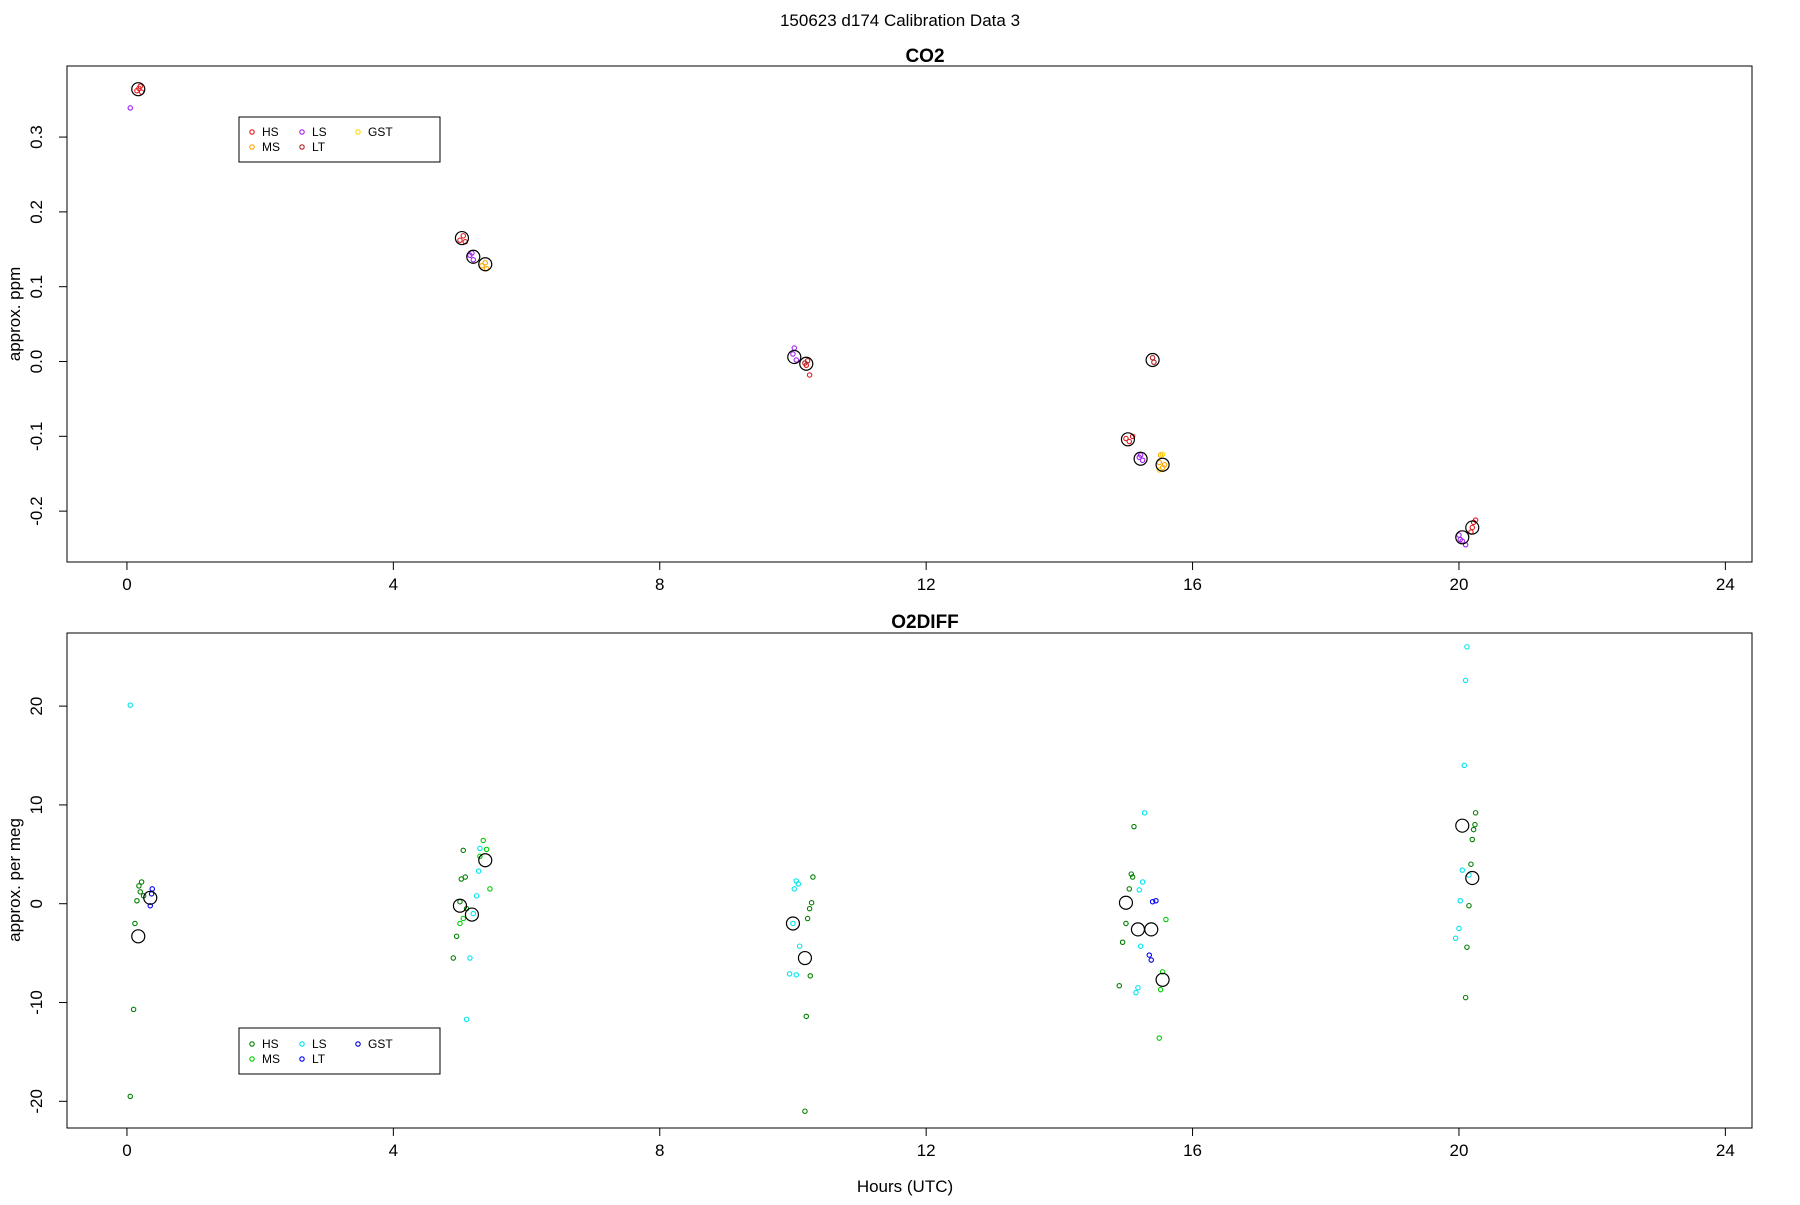 This screenshot has height=1205, width=1800. What do you see at coordinates (1725, 1150) in the screenshot?
I see `o2diff-x-tick-label: 24` at bounding box center [1725, 1150].